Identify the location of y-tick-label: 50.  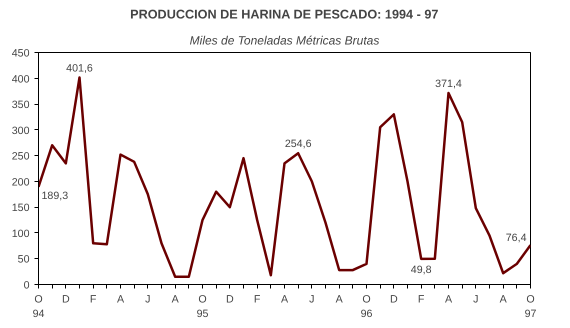
(24, 260).